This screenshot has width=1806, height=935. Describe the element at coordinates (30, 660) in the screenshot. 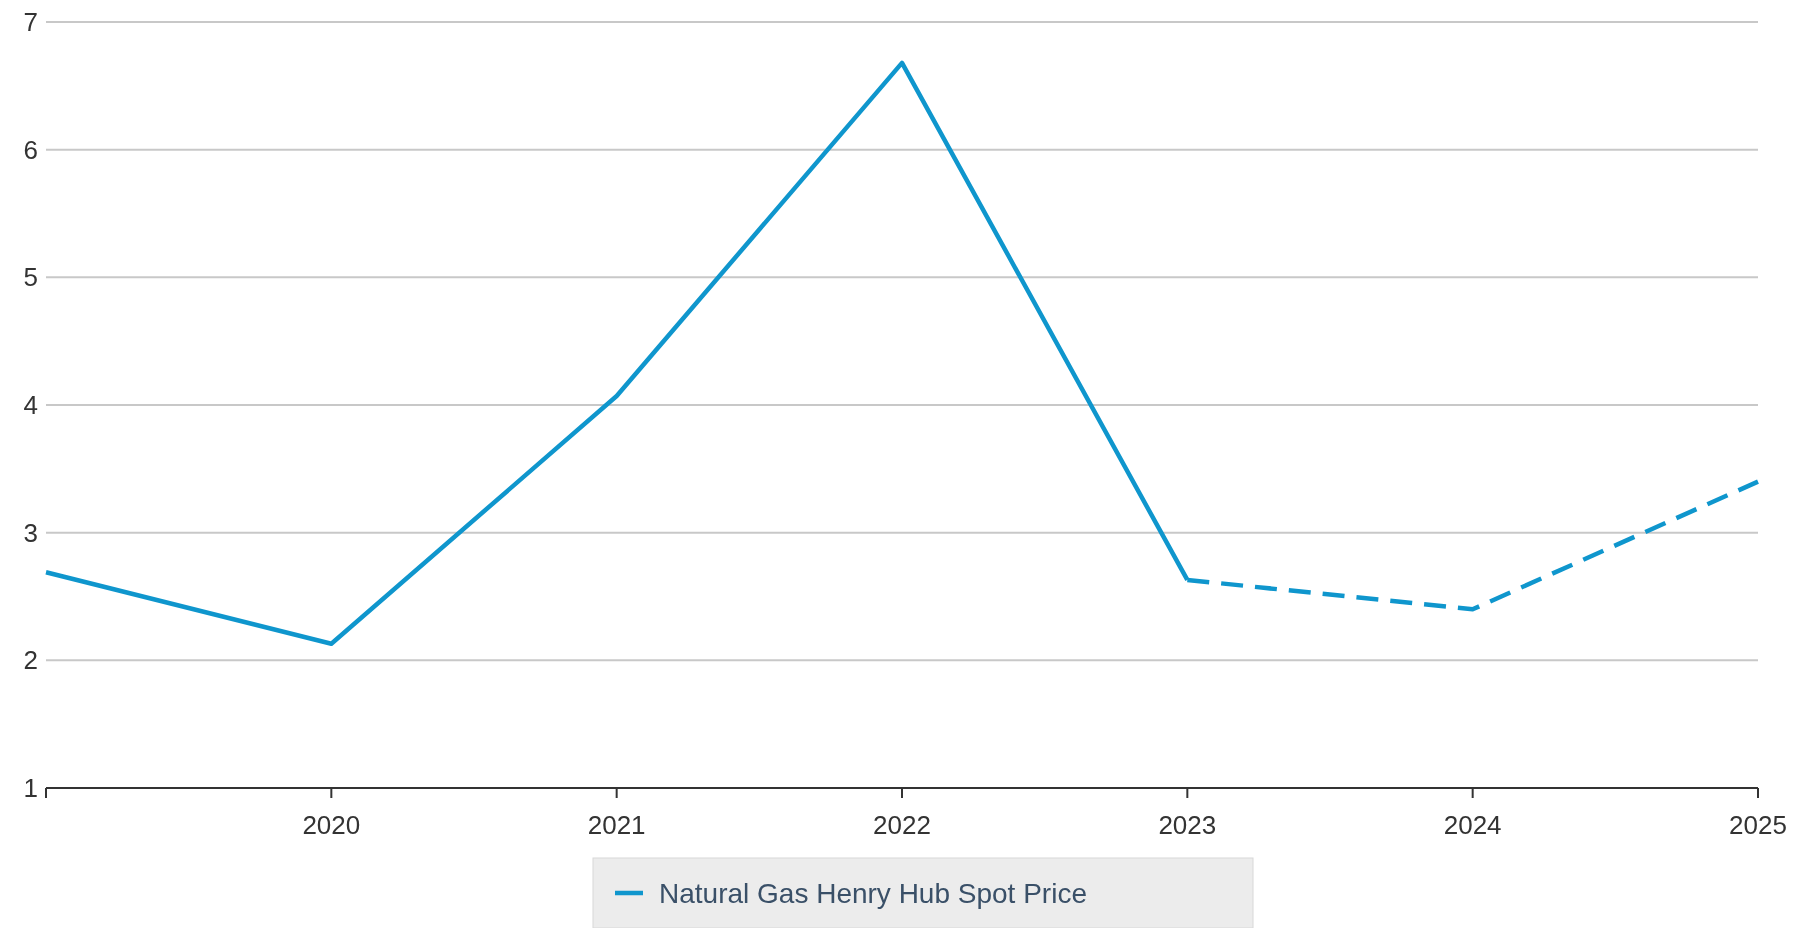

I see `y-tick-label: 2` at that location.